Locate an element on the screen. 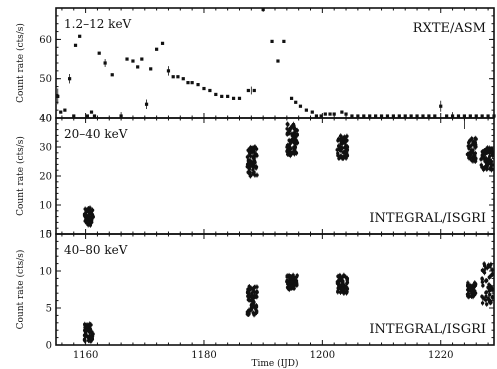 The image size is (497, 369). x-axis-label: Time (IJD) is located at coordinates (274, 363).